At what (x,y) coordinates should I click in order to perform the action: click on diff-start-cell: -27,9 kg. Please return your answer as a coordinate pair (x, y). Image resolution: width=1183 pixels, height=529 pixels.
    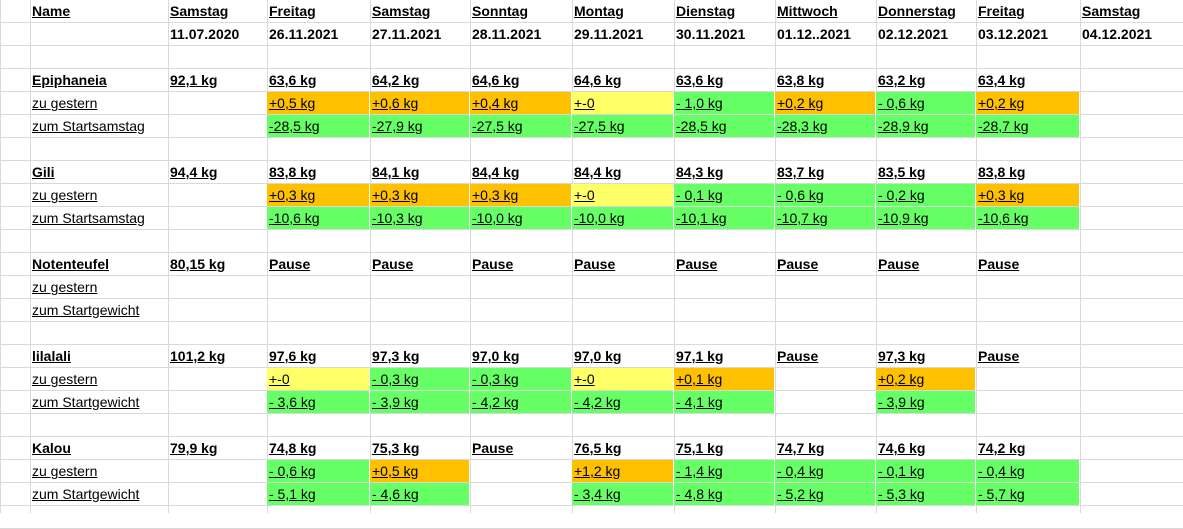
    Looking at the image, I should click on (419, 126).